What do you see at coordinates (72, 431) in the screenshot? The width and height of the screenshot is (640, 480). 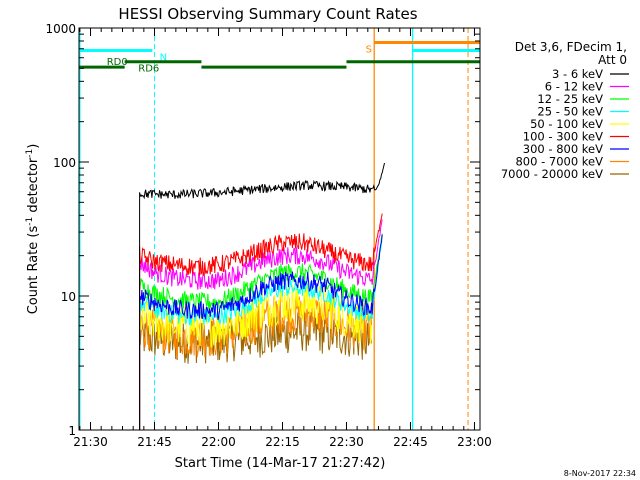 I see `y-tick-label-1: 1` at bounding box center [72, 431].